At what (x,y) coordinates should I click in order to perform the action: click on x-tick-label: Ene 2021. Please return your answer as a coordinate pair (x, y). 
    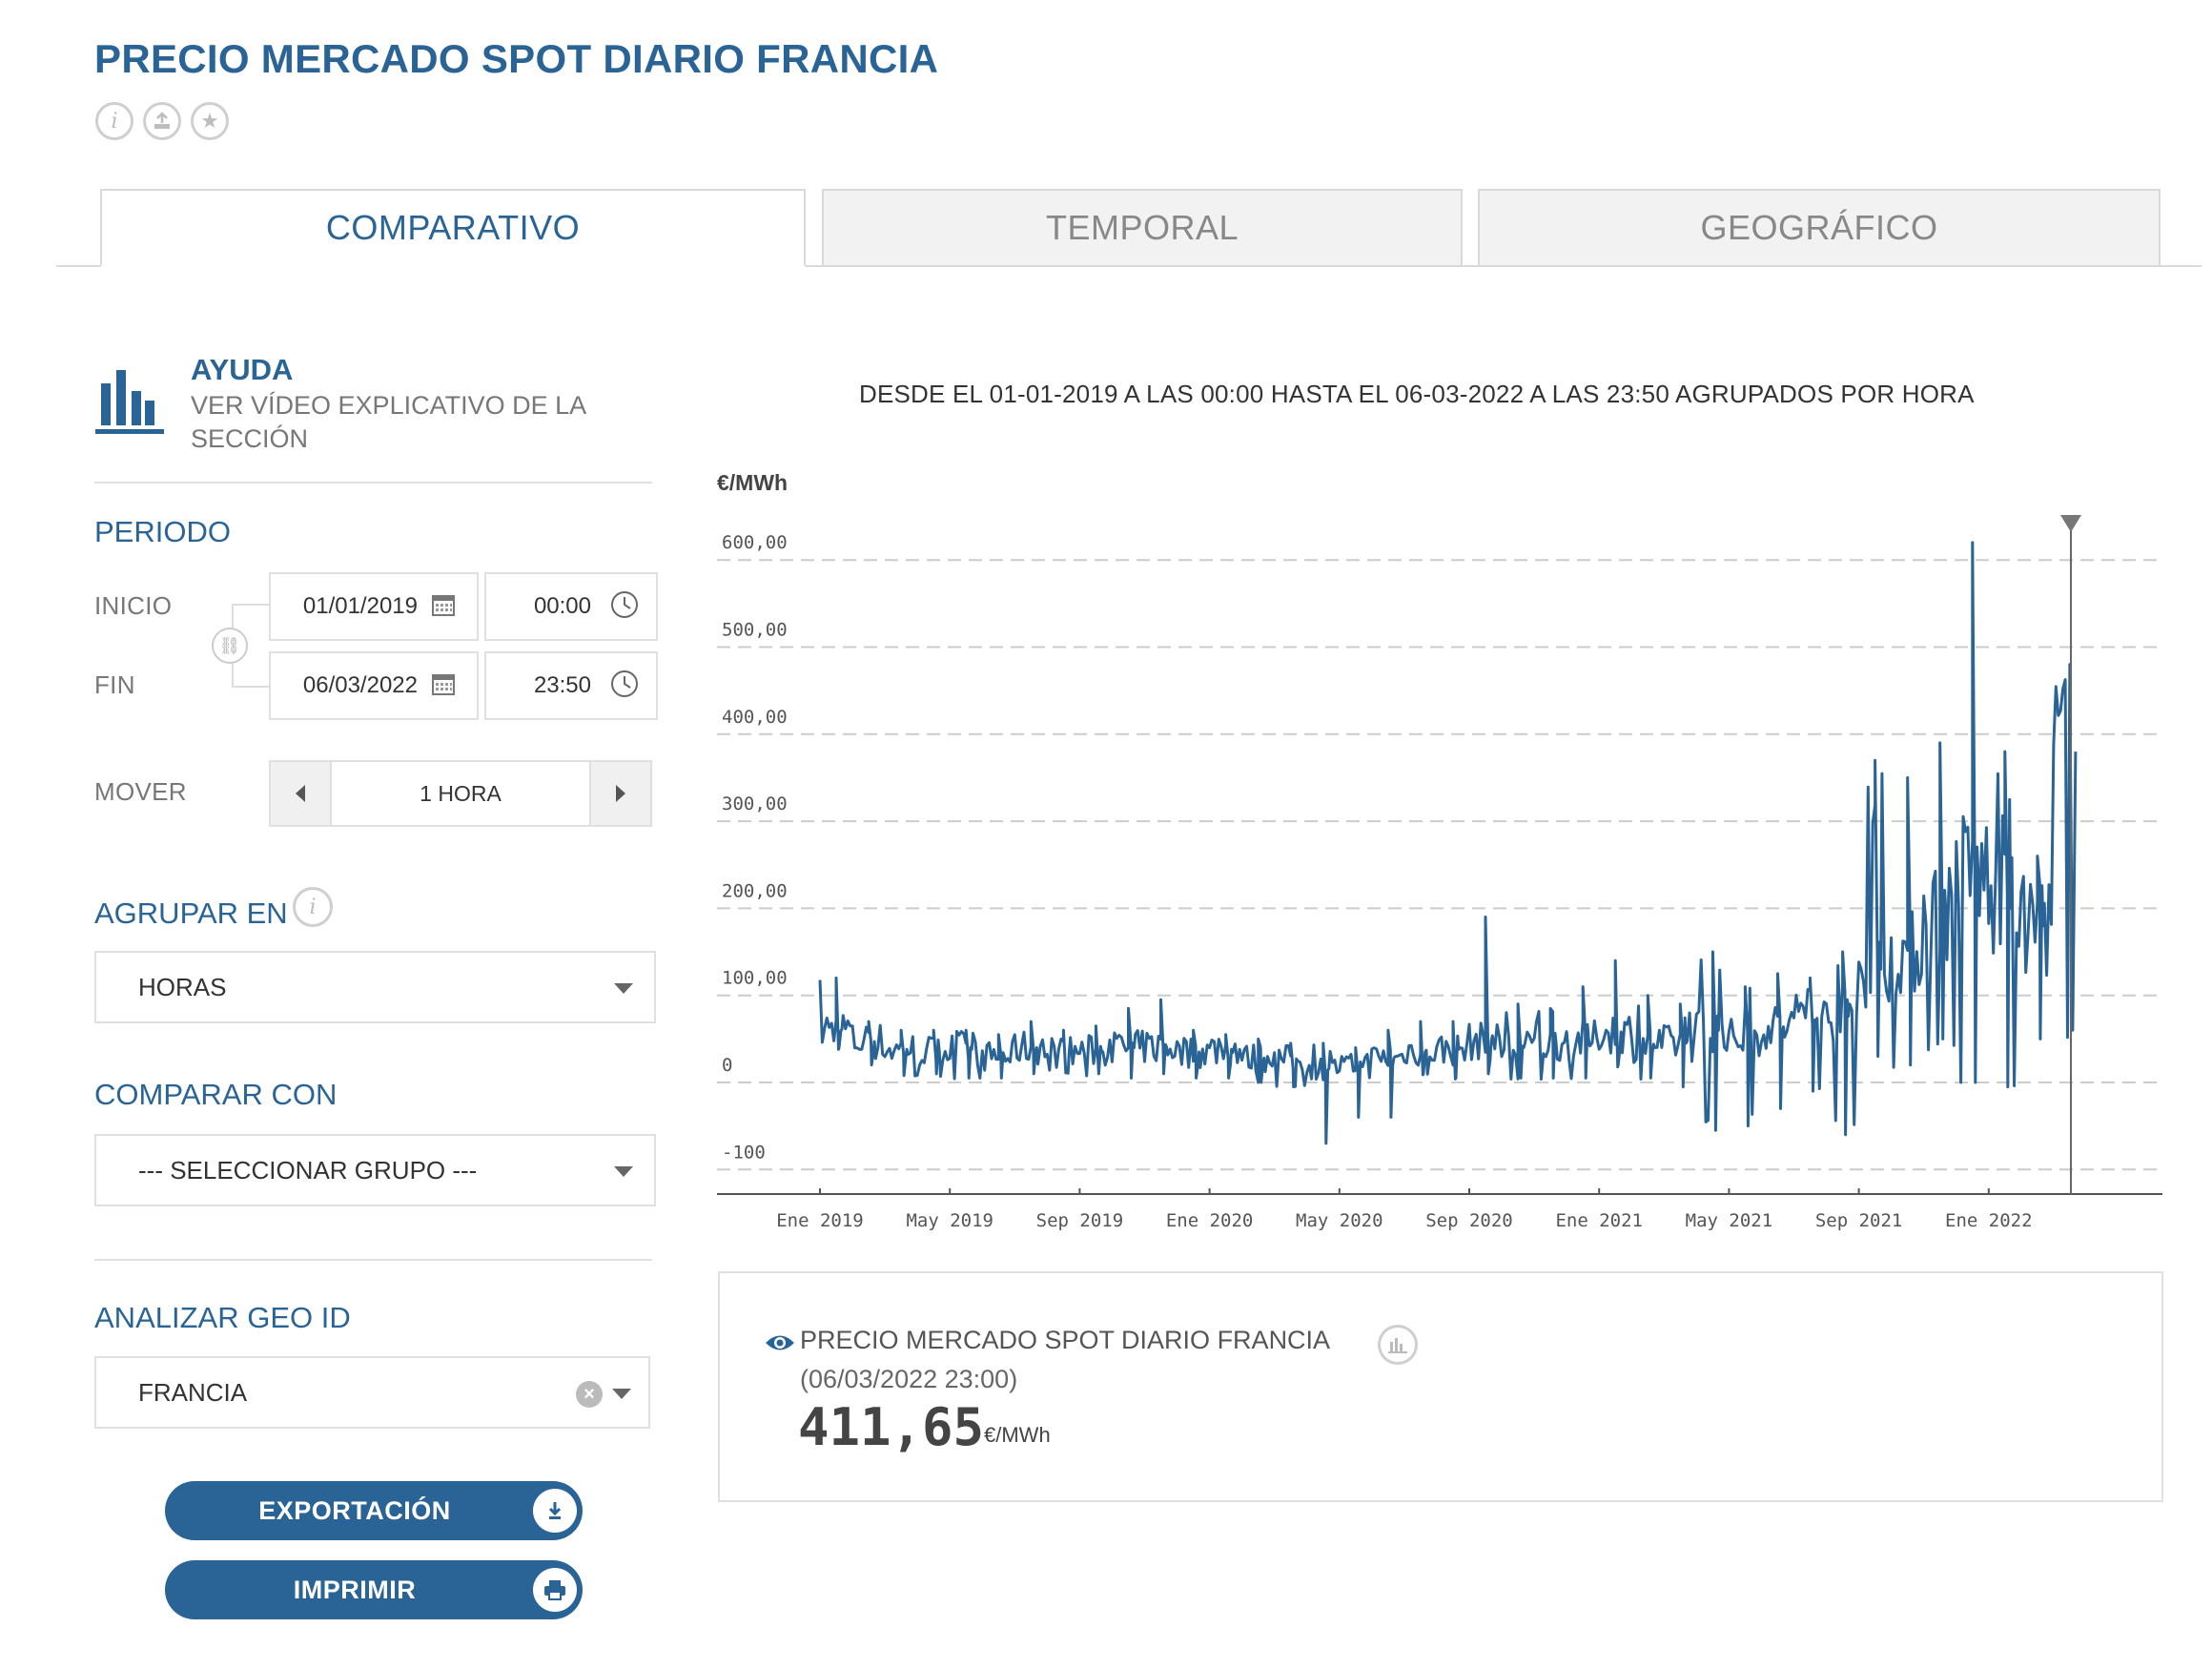
    Looking at the image, I should click on (1599, 1220).